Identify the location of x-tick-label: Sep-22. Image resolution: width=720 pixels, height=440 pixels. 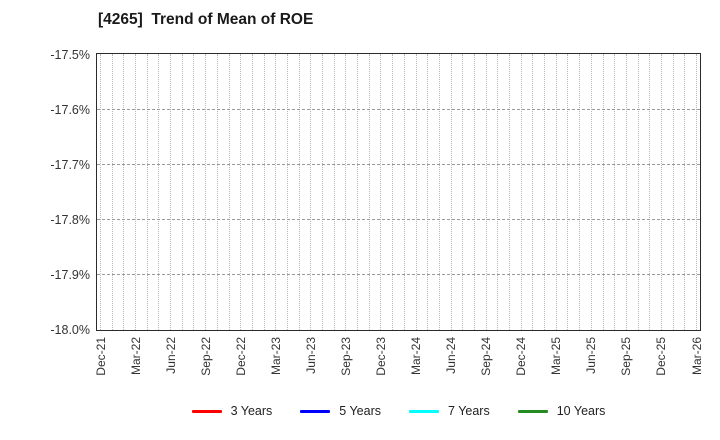
(205, 356).